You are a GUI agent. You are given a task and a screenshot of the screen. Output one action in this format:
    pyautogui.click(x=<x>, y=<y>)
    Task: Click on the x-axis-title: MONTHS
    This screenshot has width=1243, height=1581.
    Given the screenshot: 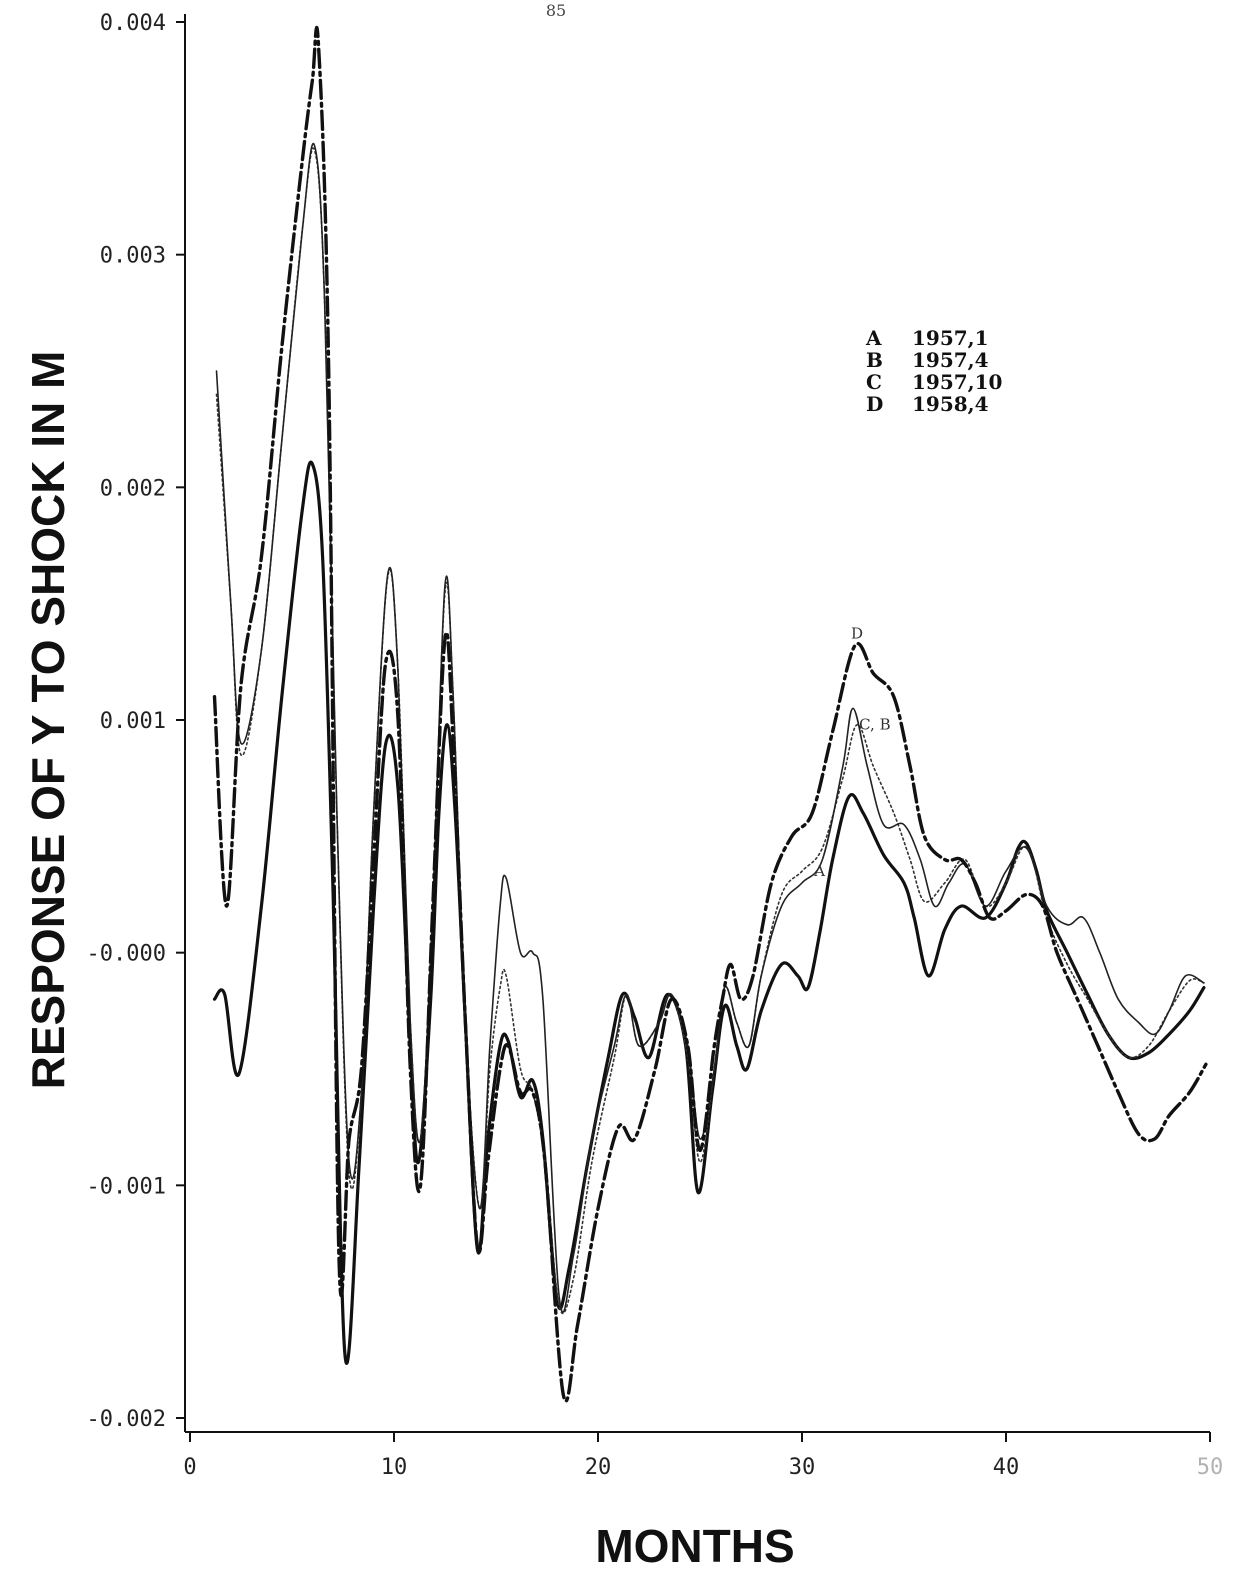 What is the action you would take?
    pyautogui.click(x=694, y=1546)
    